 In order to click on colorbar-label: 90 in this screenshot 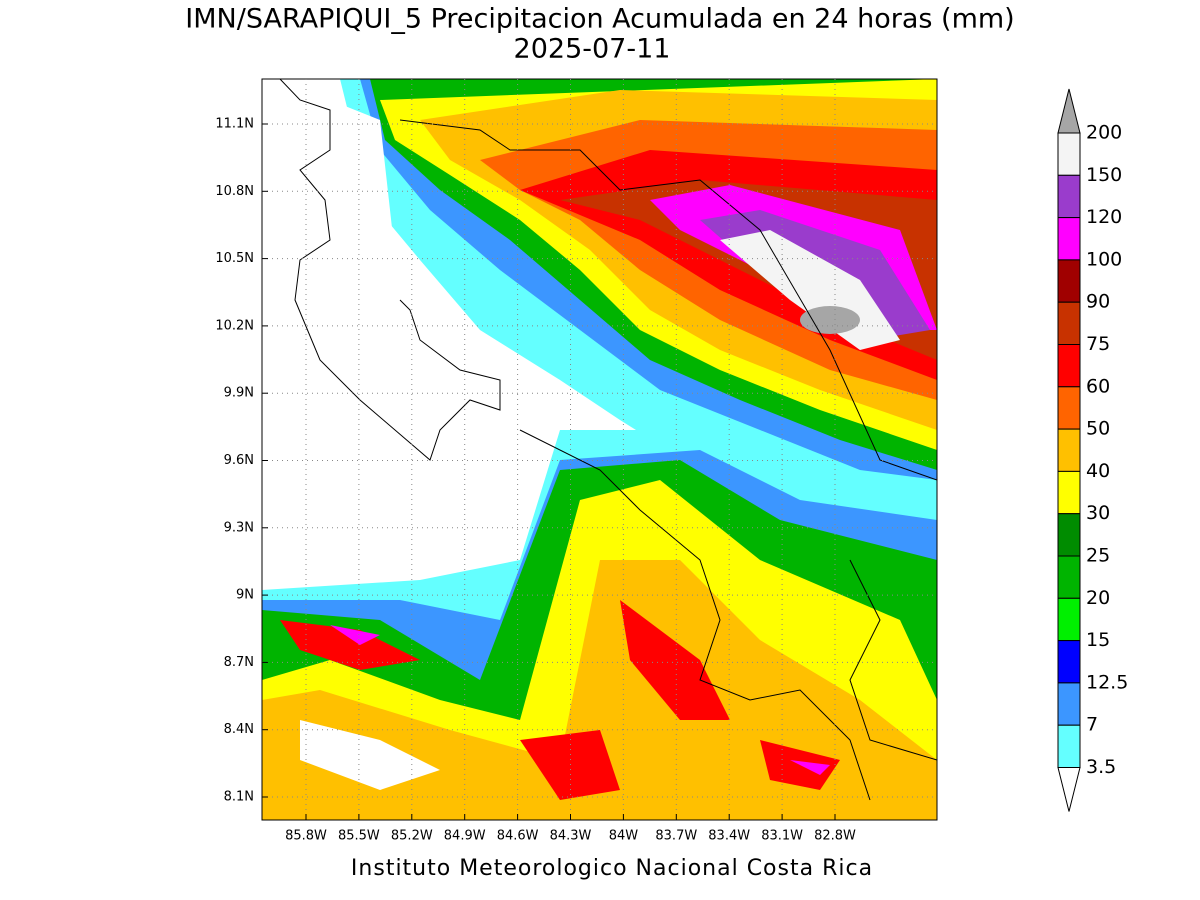, I will do `click(1098, 302)`.